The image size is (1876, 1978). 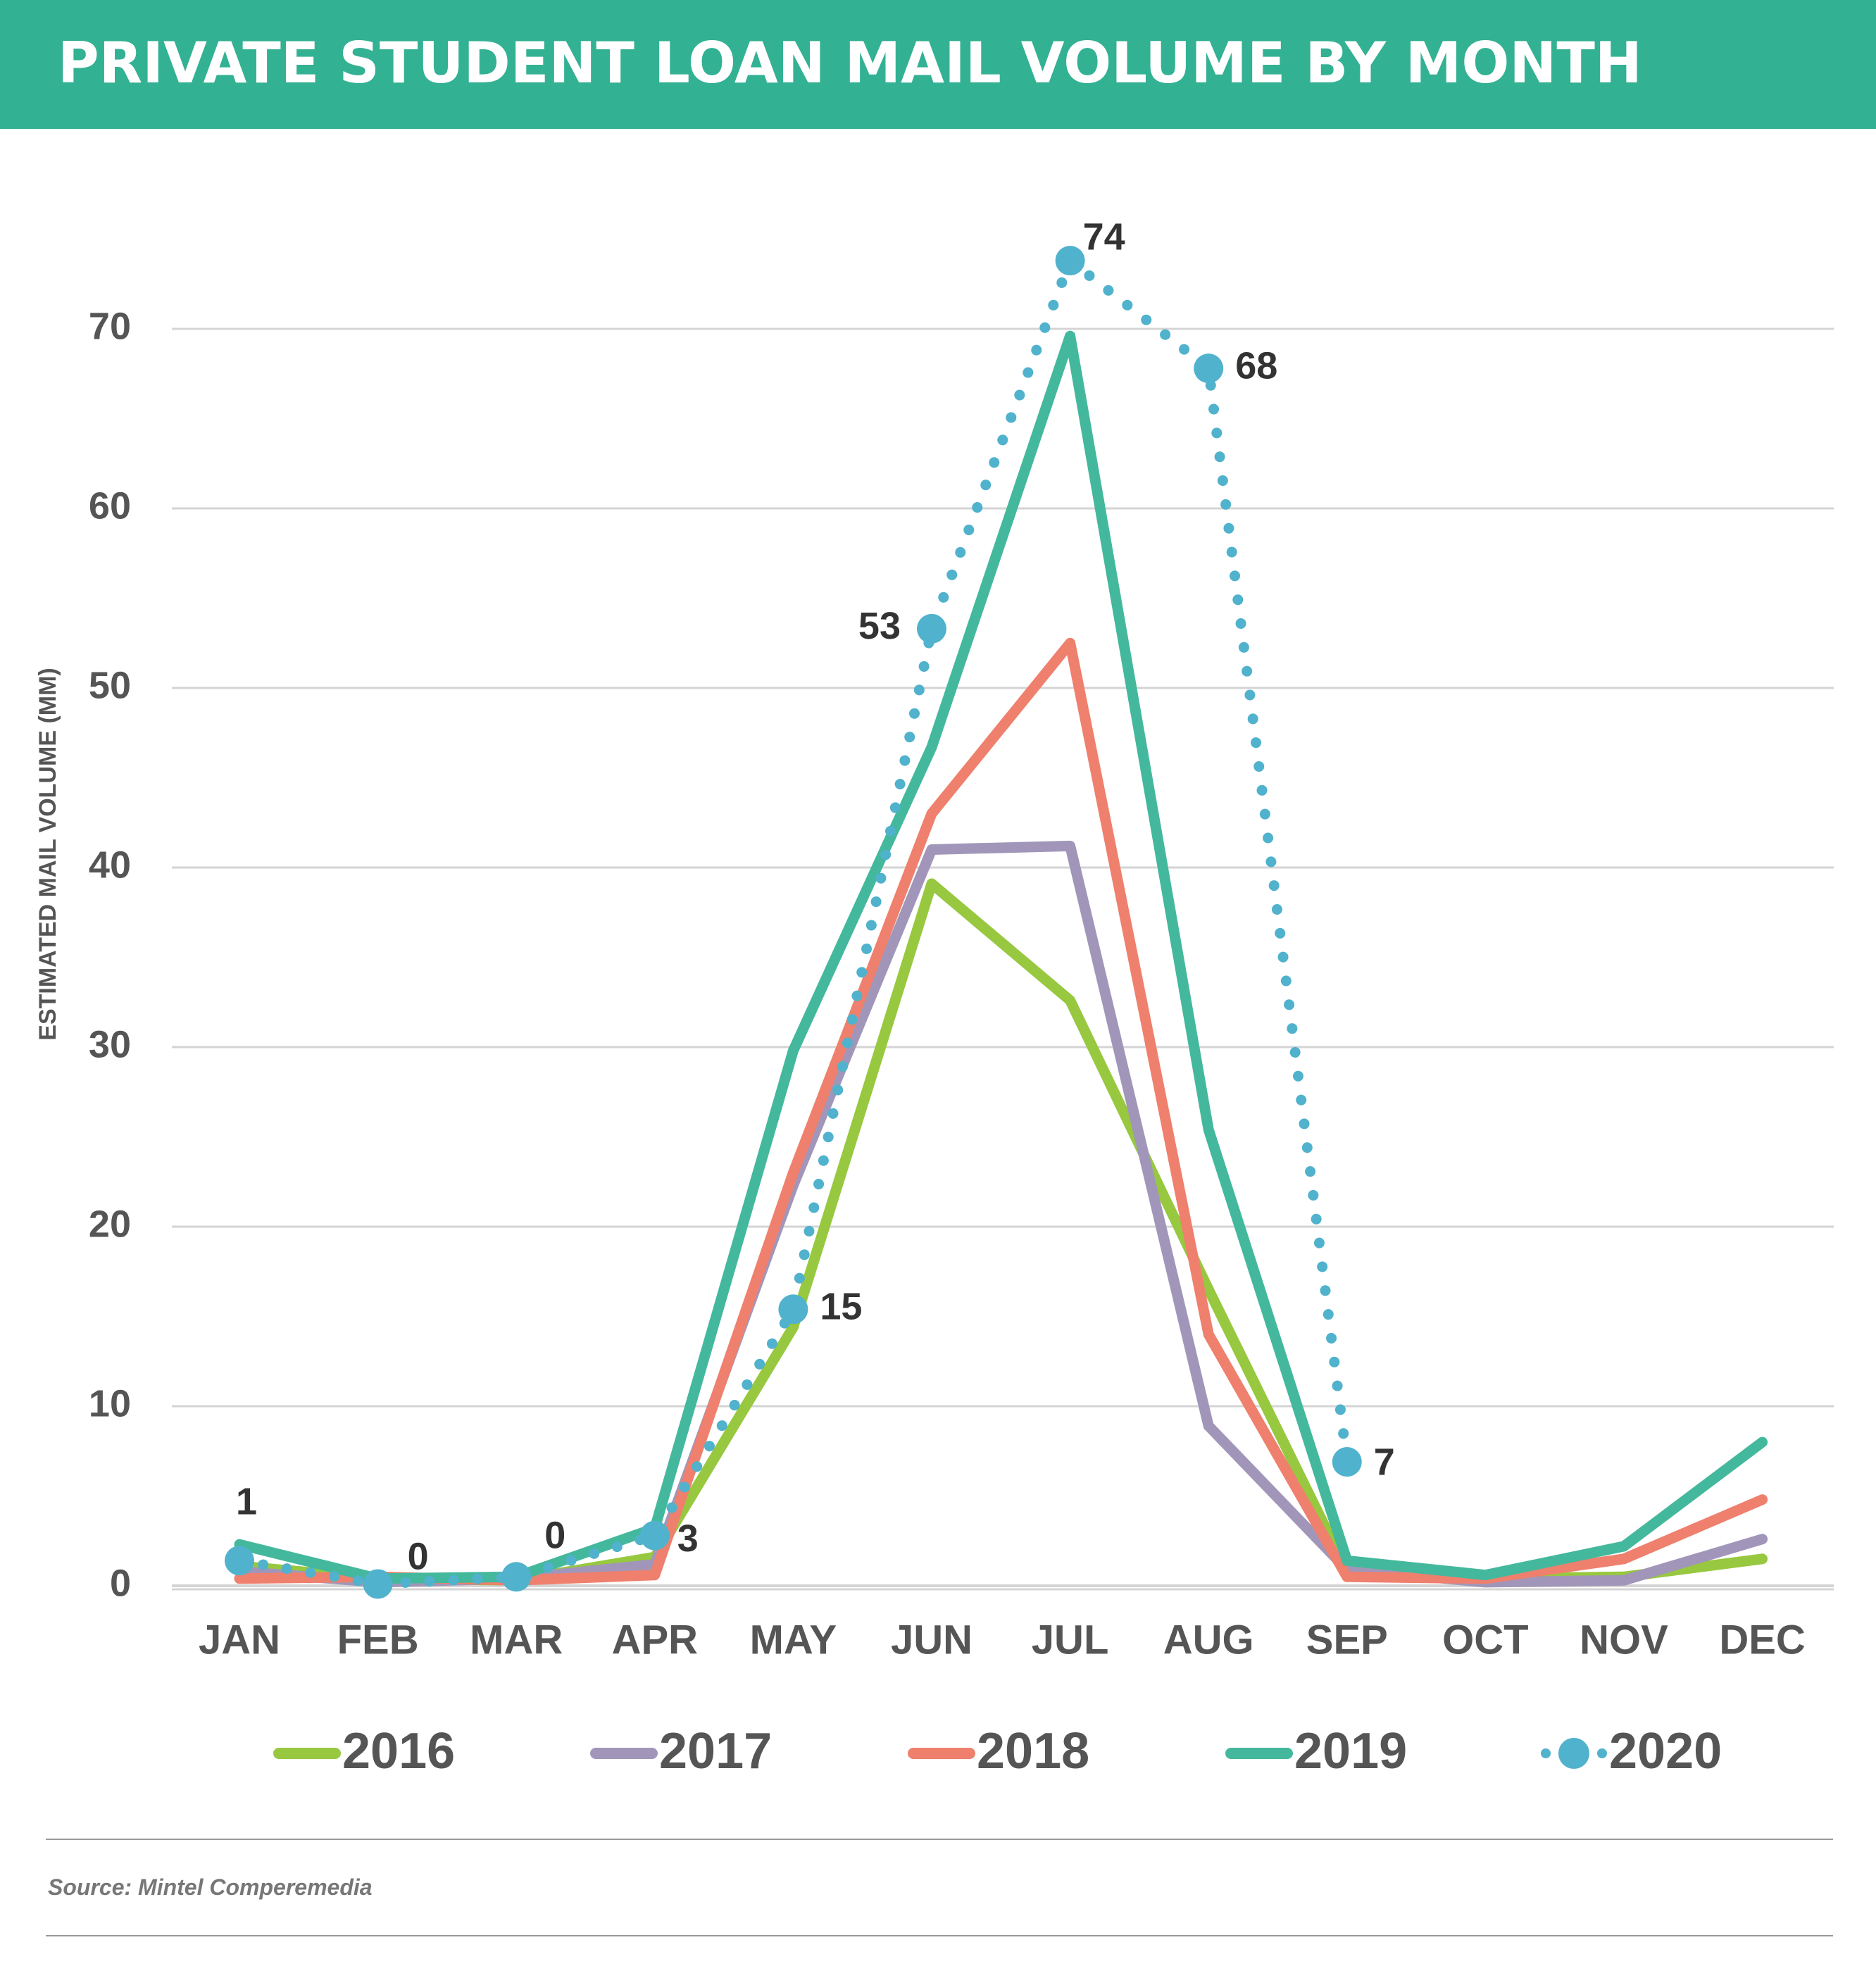 I want to click on x-tick-label: MAR, so click(x=516, y=1640).